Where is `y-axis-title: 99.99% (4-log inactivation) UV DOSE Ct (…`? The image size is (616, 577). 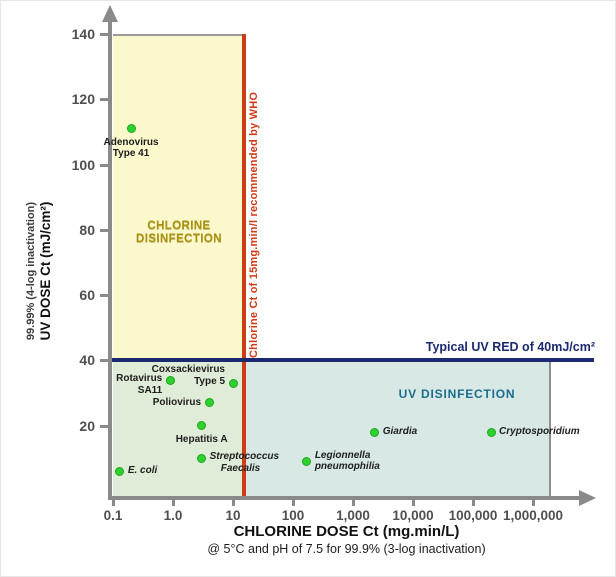
y-axis-title: 99.99% (4-log inactivation) UV DOSE Ct (… is located at coordinates (39, 271).